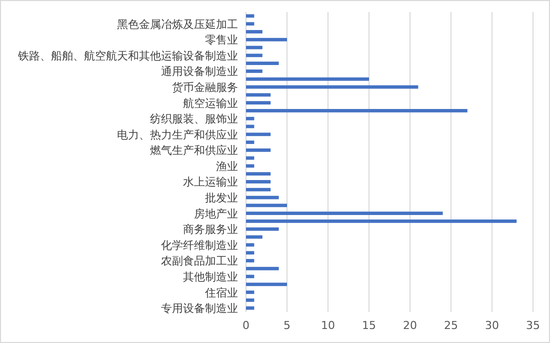  I want to click on x-tick-label: 0, so click(246, 325).